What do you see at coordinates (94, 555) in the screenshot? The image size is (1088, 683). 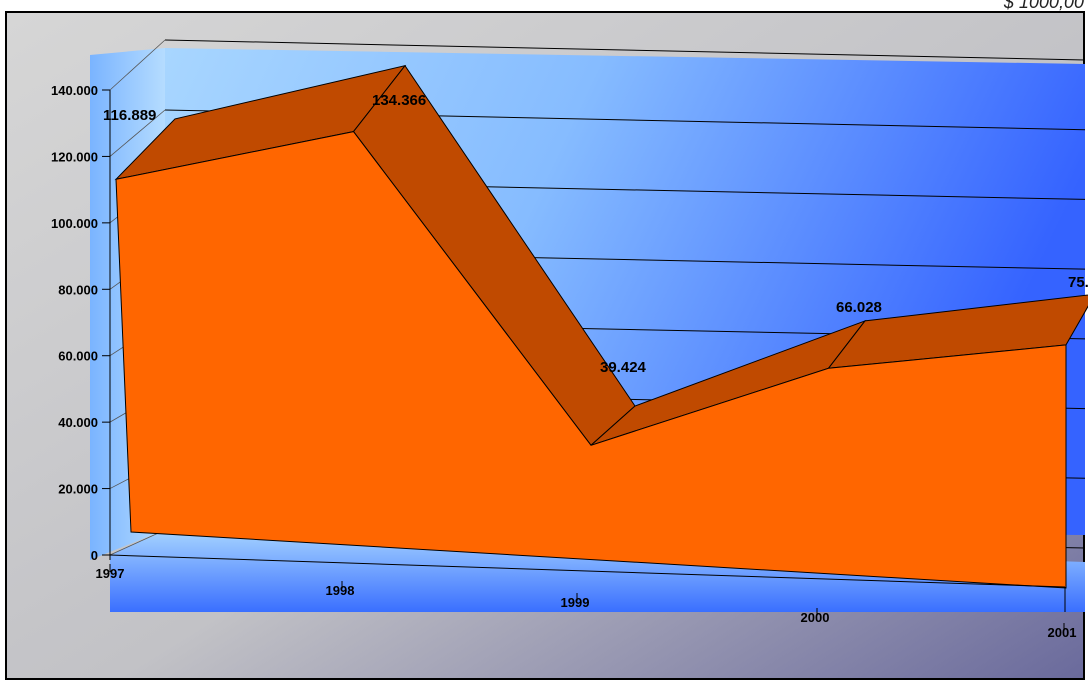 I see `y-tick-label: 0` at bounding box center [94, 555].